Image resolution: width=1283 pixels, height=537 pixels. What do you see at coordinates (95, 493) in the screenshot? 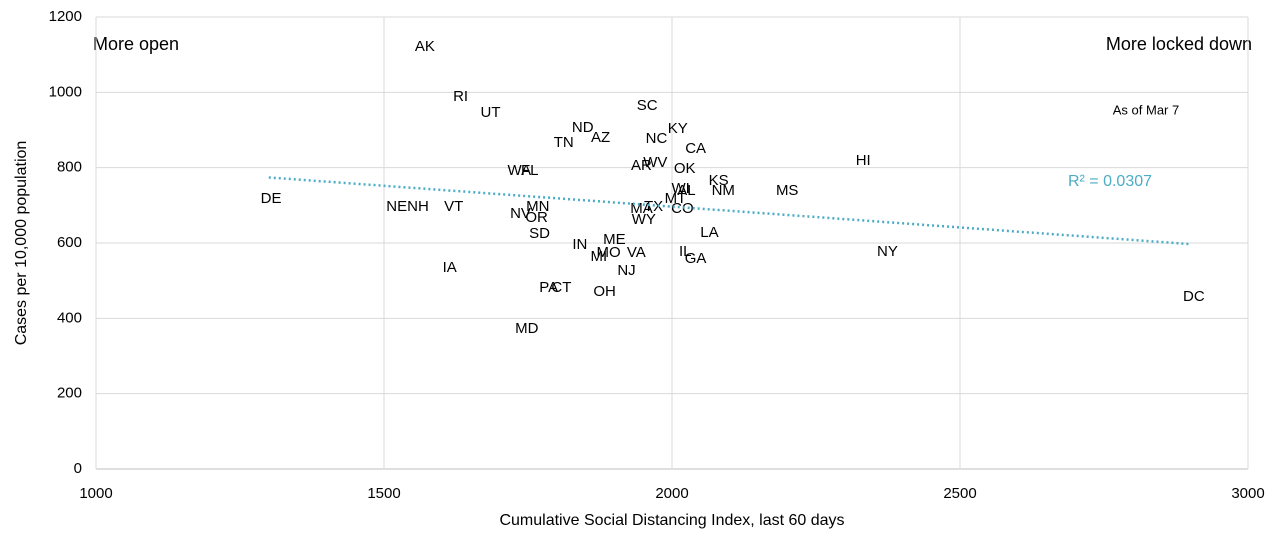
I see `x-tick-label: 1000` at bounding box center [95, 493].